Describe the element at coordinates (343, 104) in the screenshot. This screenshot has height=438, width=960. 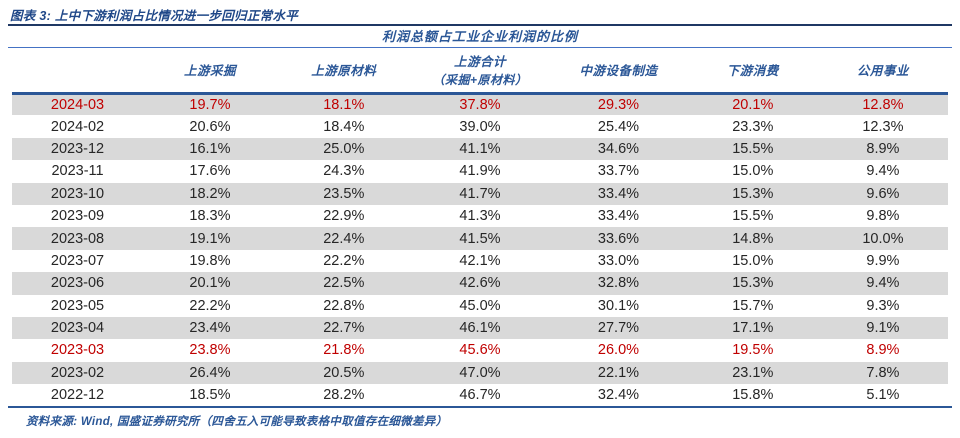
I see `row-value: 18.1%` at that location.